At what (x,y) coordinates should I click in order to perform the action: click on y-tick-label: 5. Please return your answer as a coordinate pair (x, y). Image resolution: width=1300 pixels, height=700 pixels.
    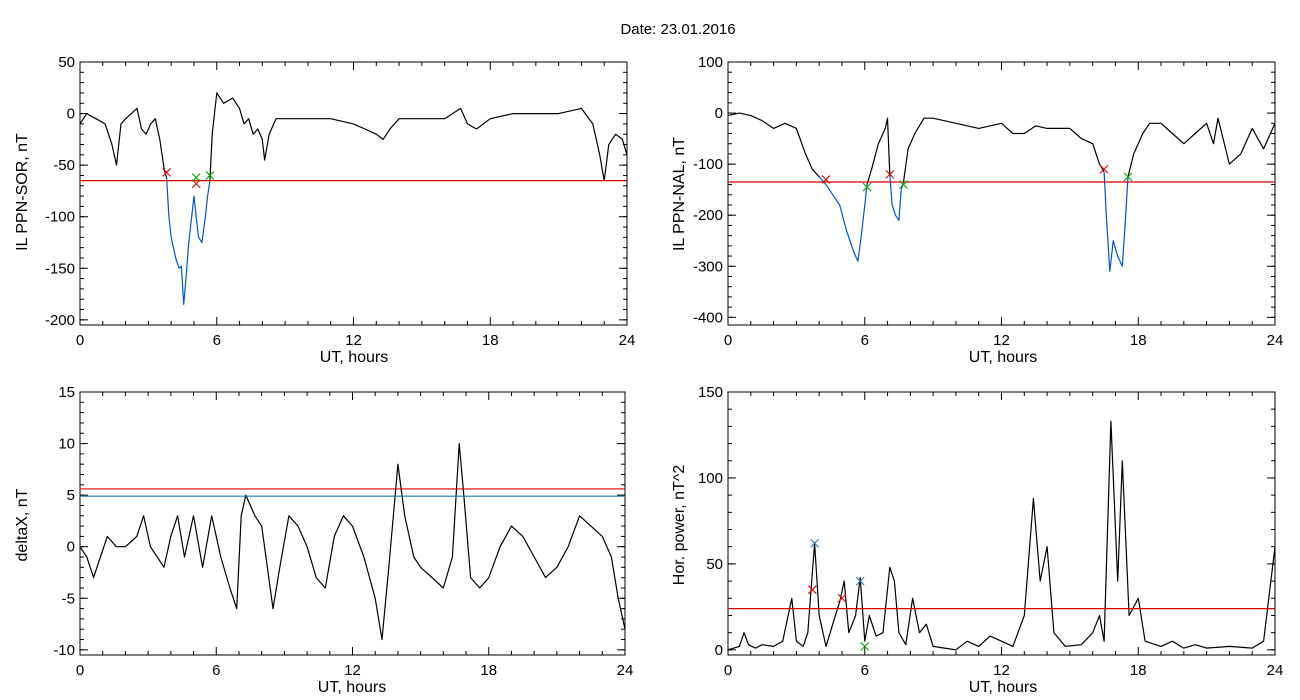
    Looking at the image, I should click on (71, 495).